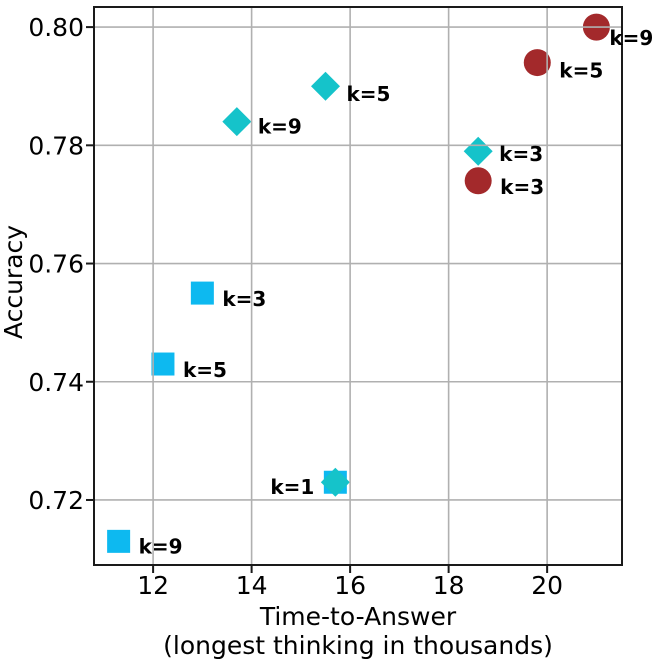  Describe the element at coordinates (153, 585) in the screenshot. I see `x-tick-label-12: 12` at that location.